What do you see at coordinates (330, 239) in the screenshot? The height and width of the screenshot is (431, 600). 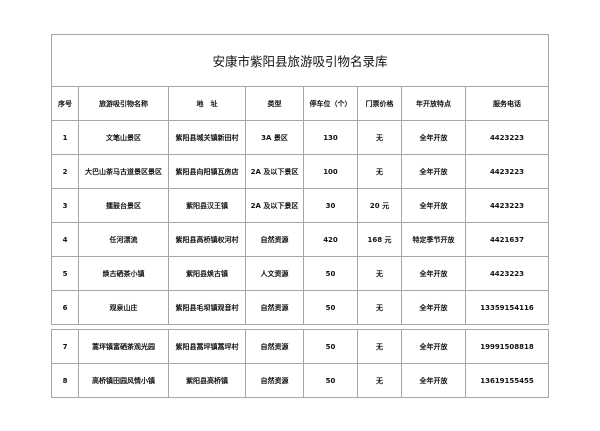 I see `cell-parking: 420` at bounding box center [330, 239].